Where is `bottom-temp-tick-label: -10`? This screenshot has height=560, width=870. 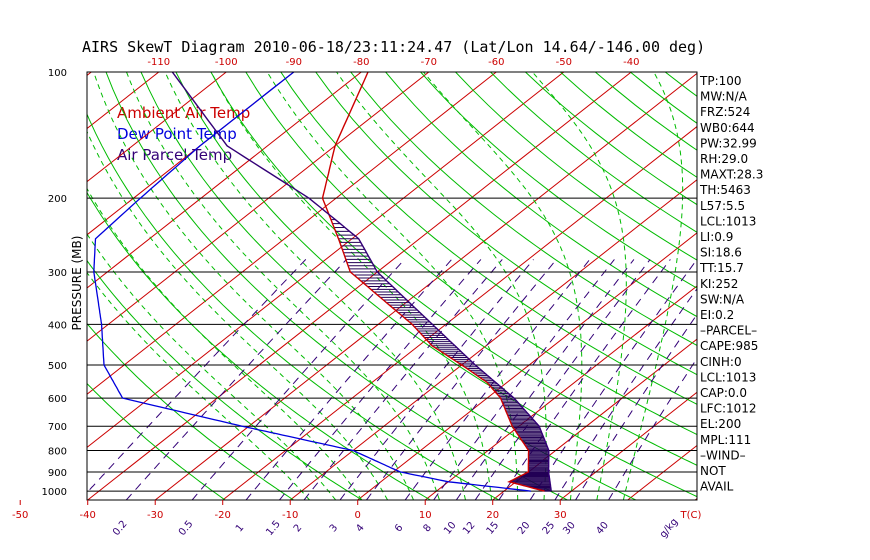
bottom-temp-tick-label: -10 is located at coordinates (290, 515).